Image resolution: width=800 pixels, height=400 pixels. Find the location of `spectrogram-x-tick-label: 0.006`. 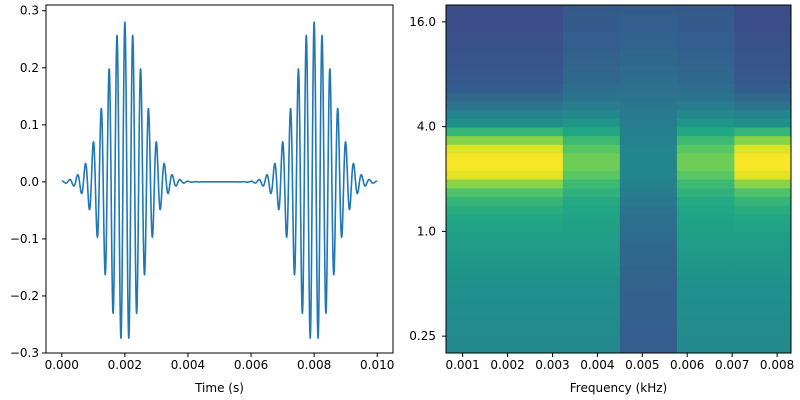

spectrogram-x-tick-label: 0.006 is located at coordinates (687, 365).